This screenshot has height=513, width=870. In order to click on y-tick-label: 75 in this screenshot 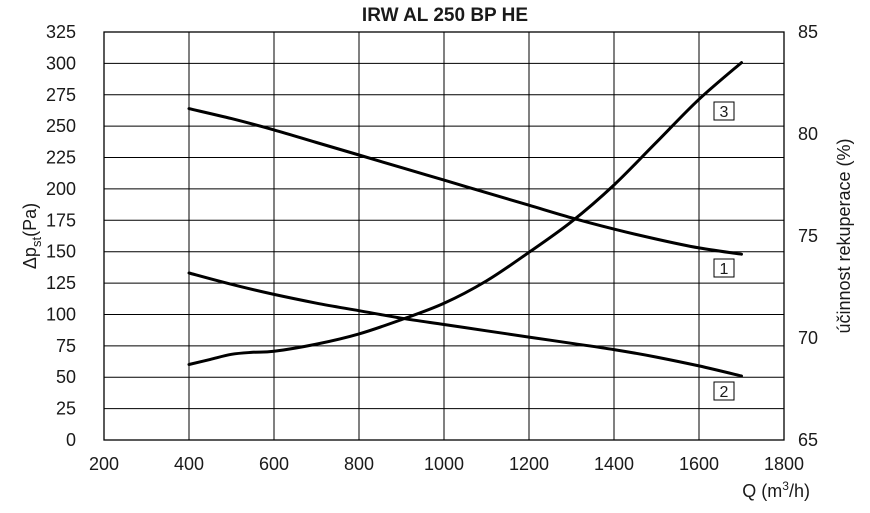, I will do `click(66, 346)`.